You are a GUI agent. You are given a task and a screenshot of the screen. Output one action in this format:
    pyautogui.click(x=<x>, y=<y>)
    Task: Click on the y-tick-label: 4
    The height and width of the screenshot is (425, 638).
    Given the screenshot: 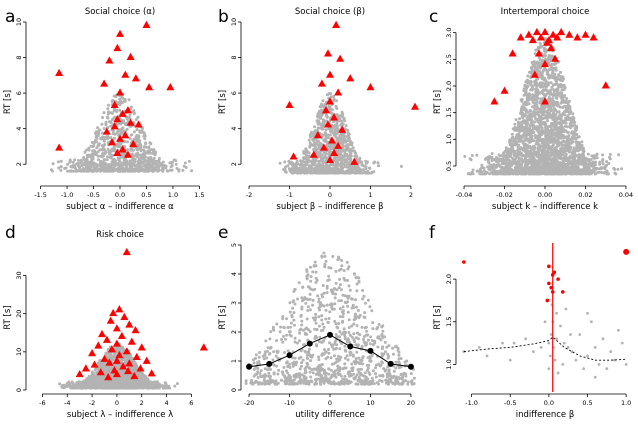 What is the action you would take?
    pyautogui.click(x=234, y=129)
    